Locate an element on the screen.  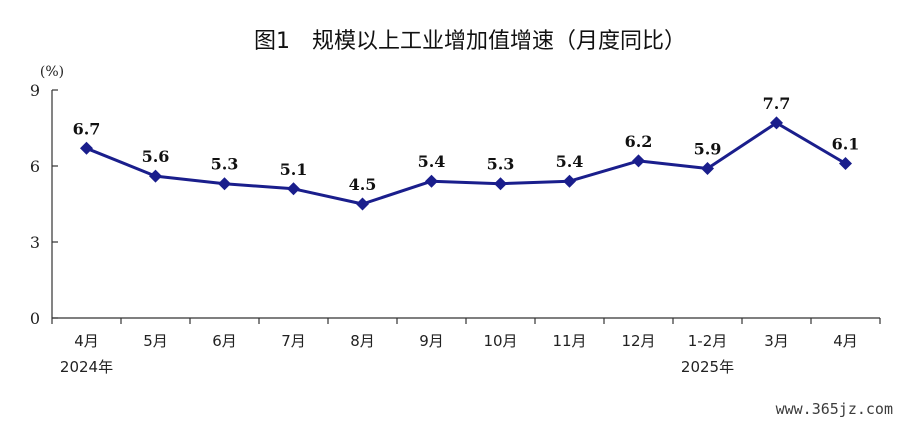
x-category-label: 7月 is located at coordinates (293, 341).